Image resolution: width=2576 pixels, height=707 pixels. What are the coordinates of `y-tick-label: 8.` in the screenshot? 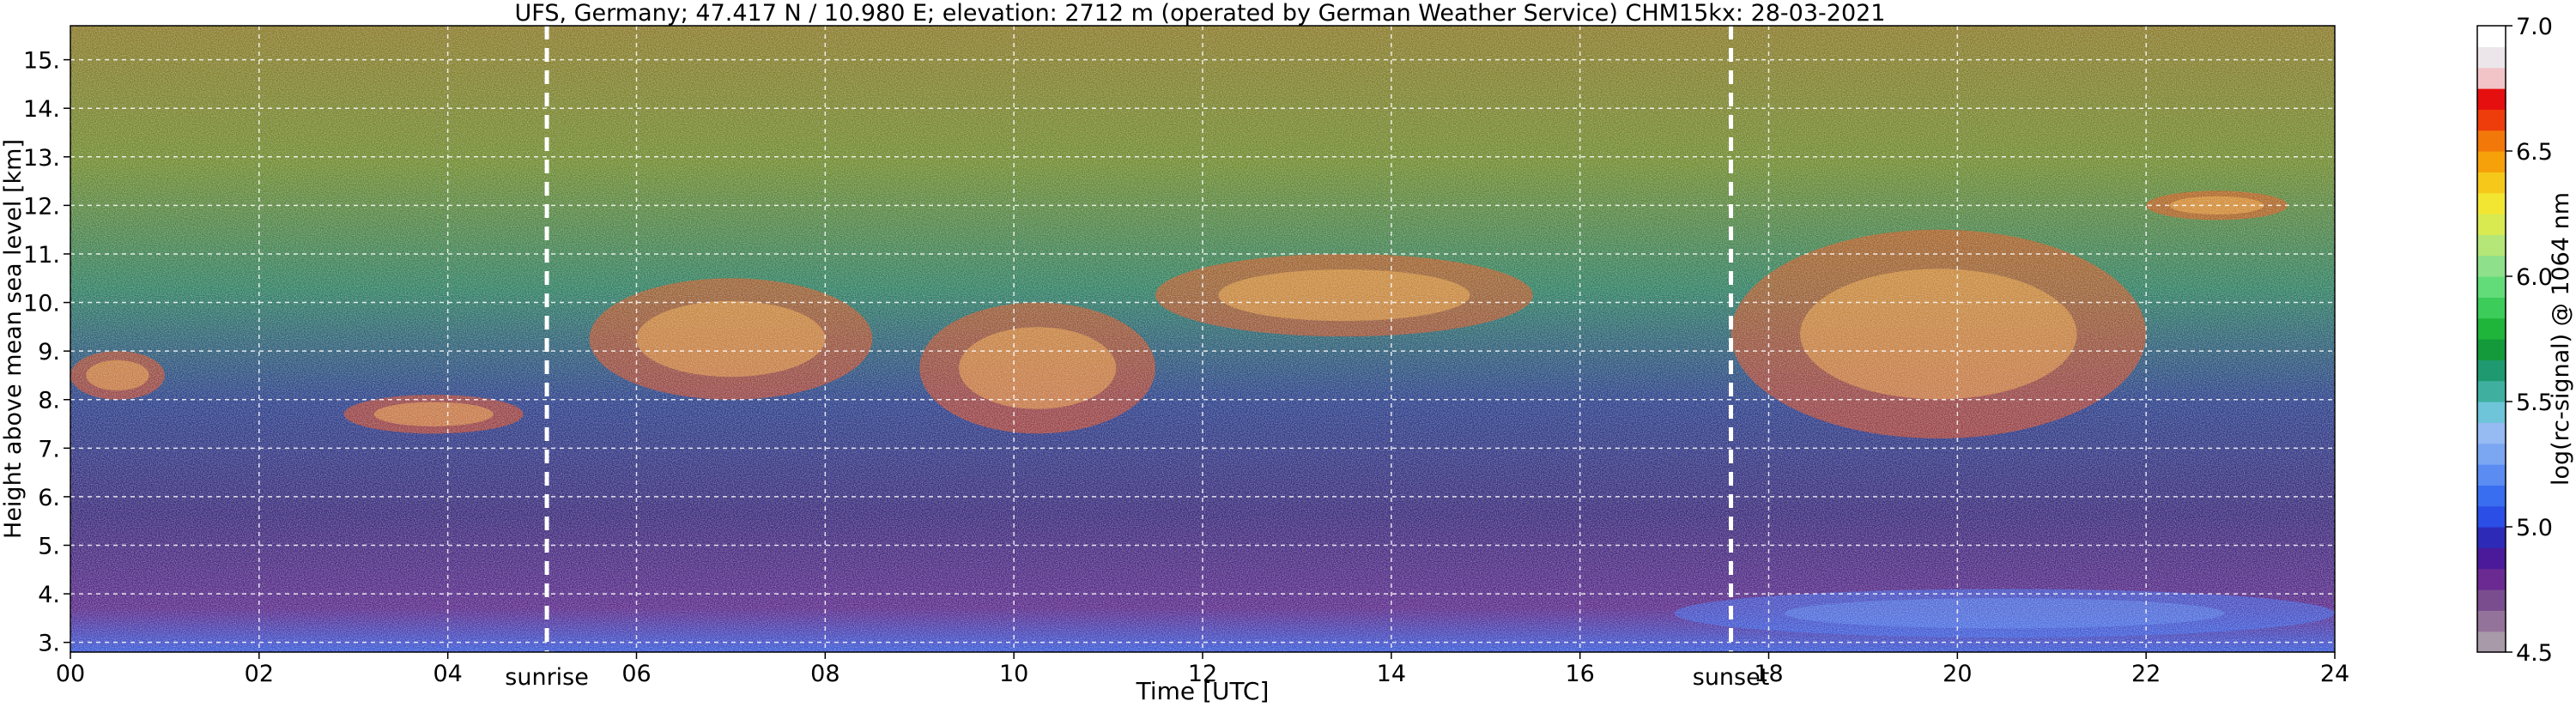 It's located at (49, 401).